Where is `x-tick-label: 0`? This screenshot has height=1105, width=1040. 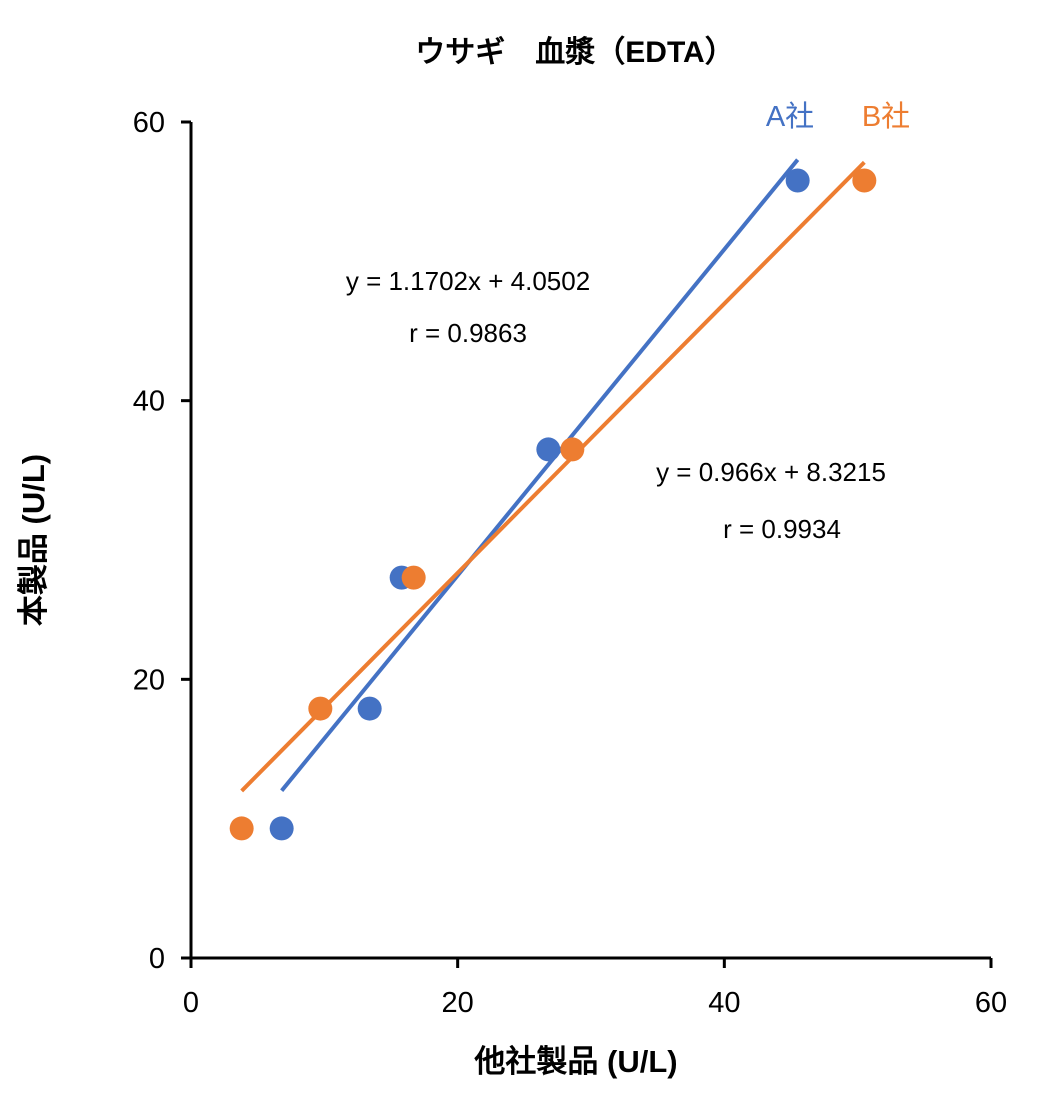
x-tick-label: 0 is located at coordinates (191, 1003).